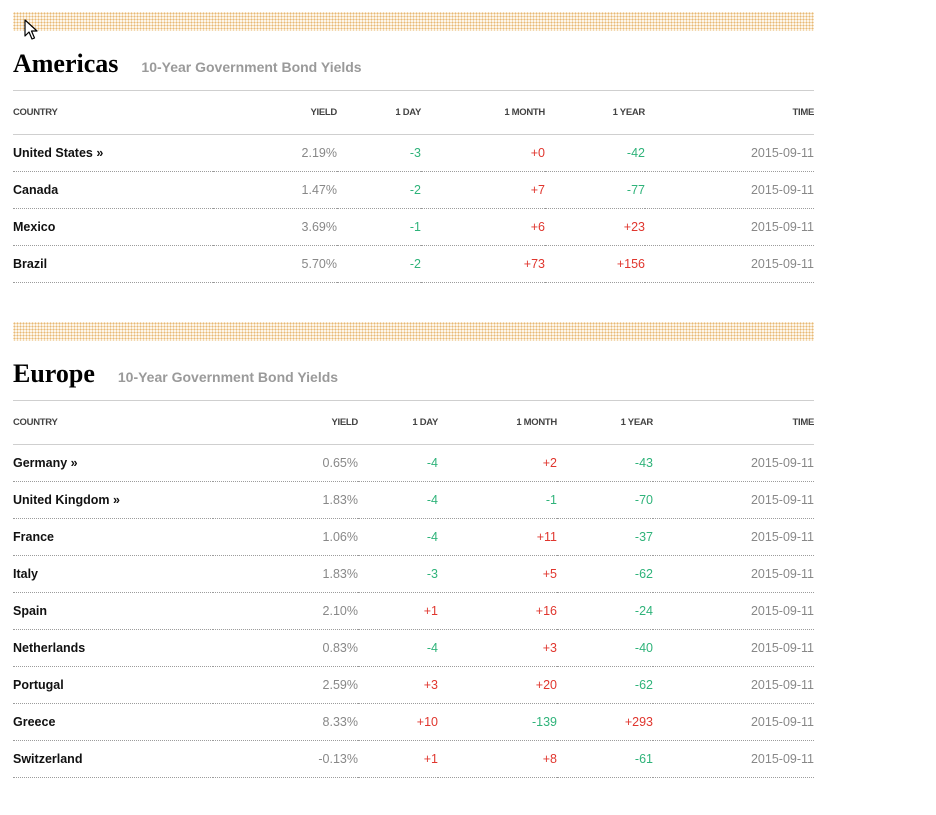 Image resolution: width=936 pixels, height=815 pixels. What do you see at coordinates (285, 685) in the screenshot?
I see `yield-value: 2.59%` at bounding box center [285, 685].